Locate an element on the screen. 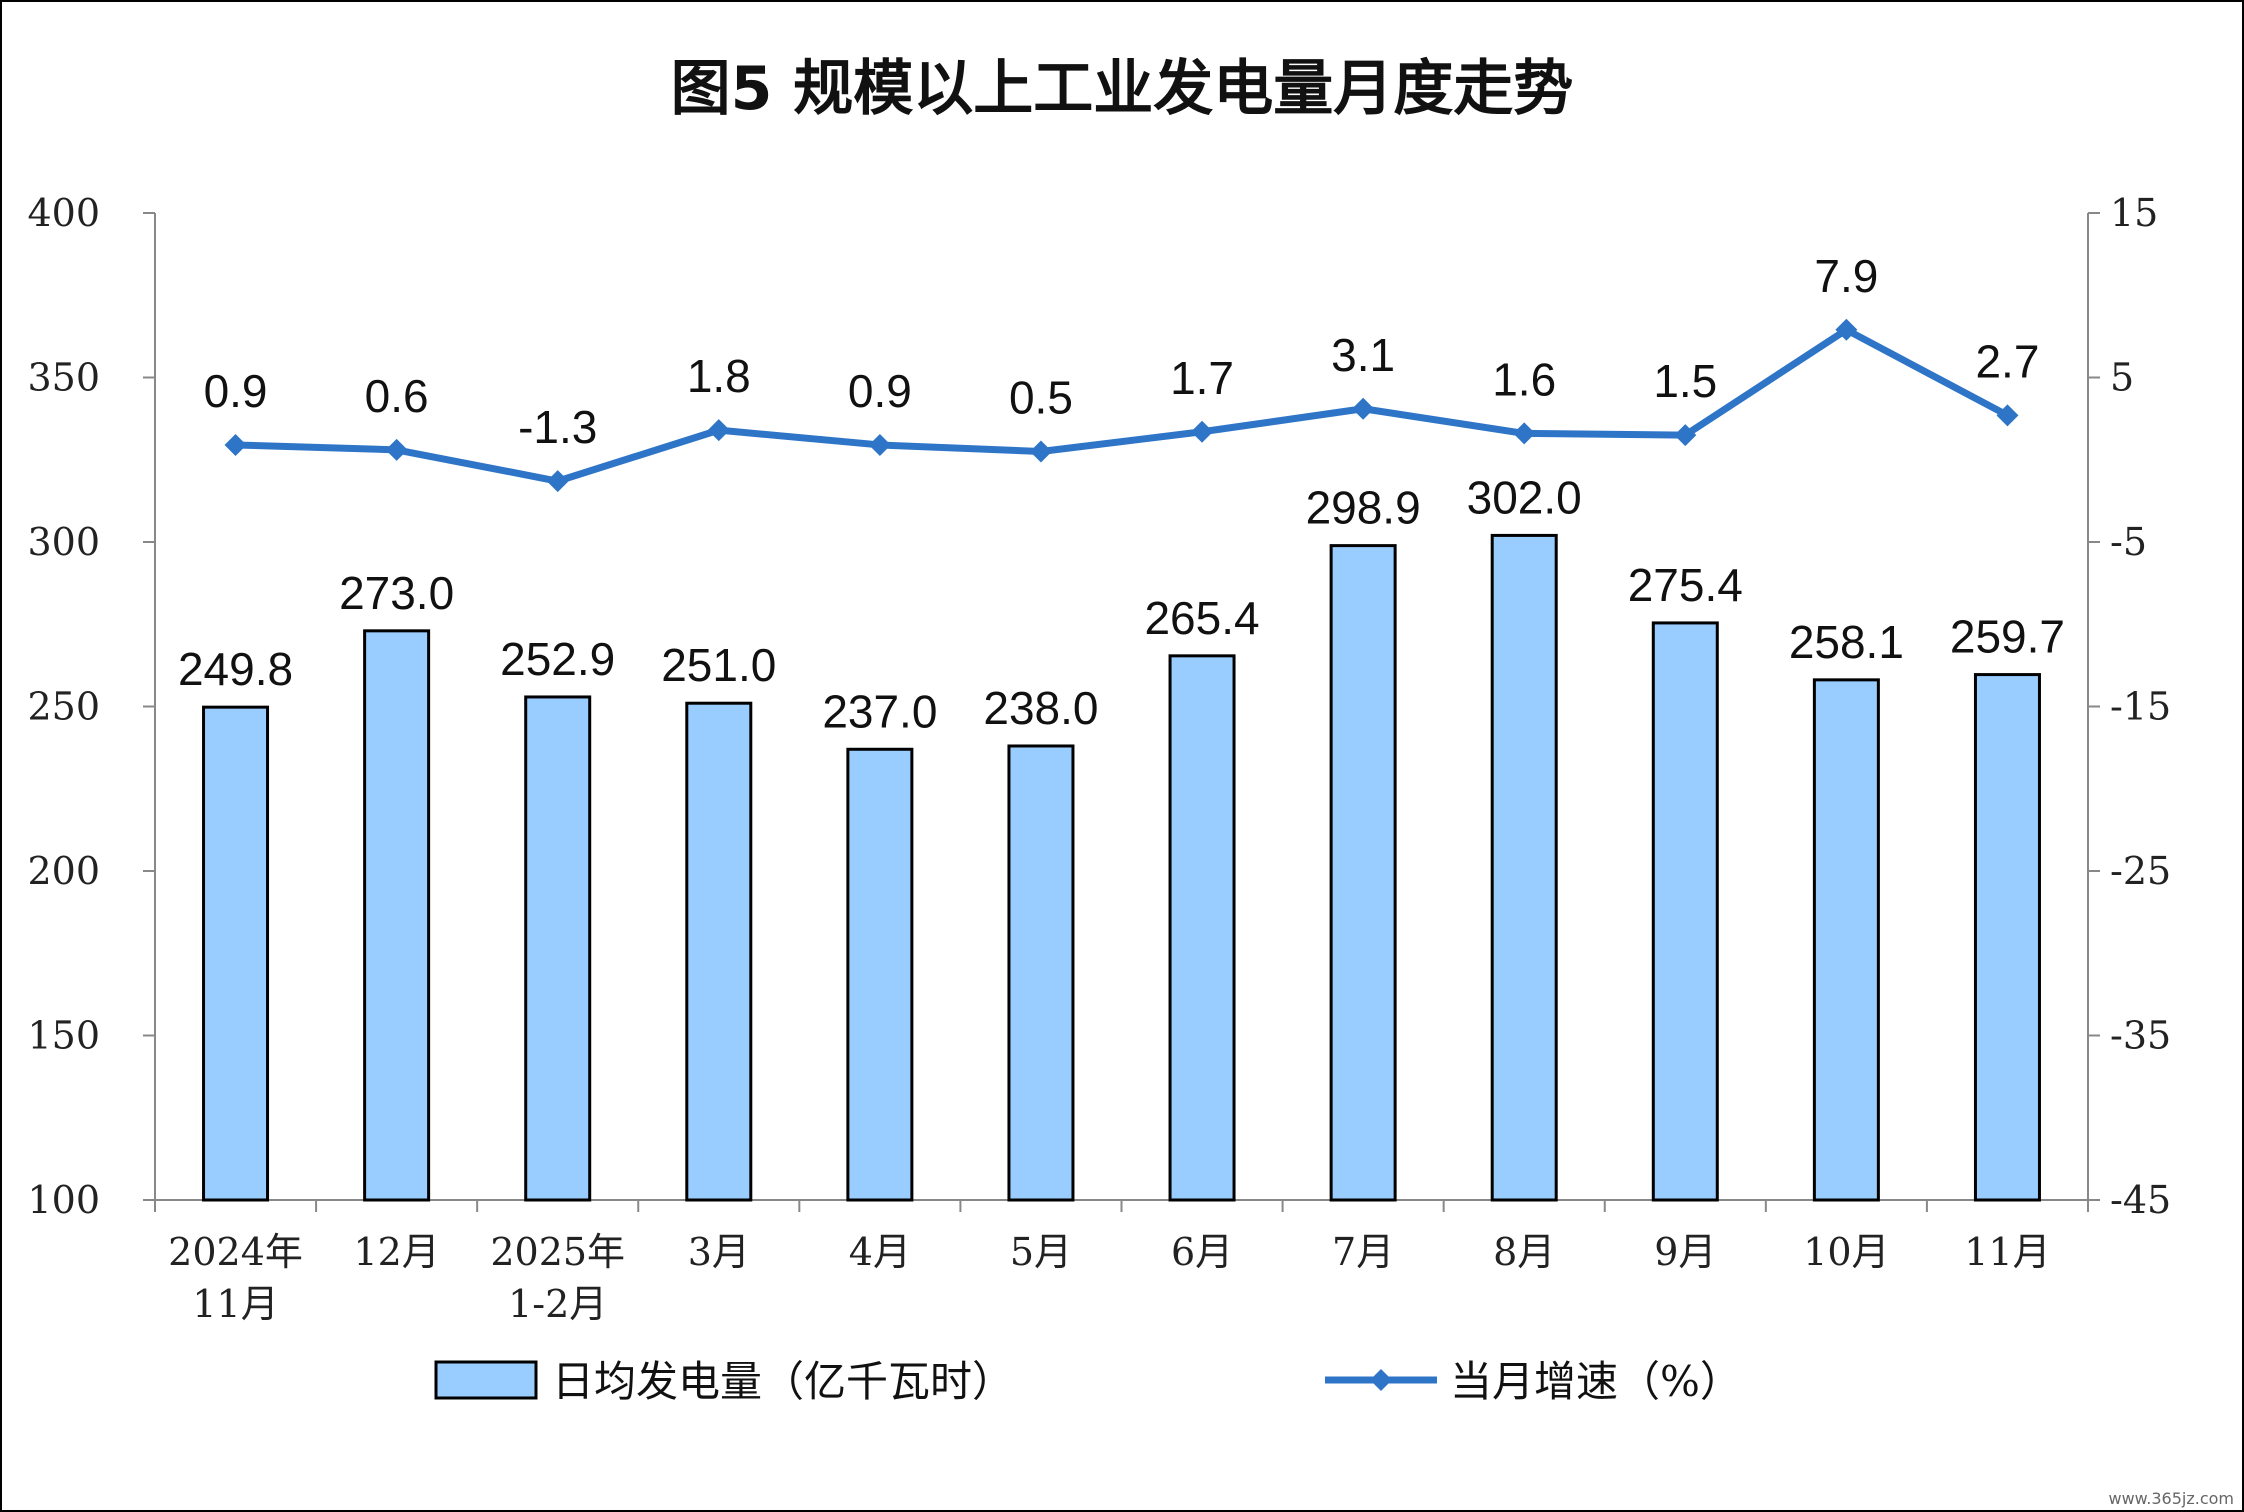 This screenshot has width=2244, height=1512. x-axis-label: 10月 is located at coordinates (1846, 1252).